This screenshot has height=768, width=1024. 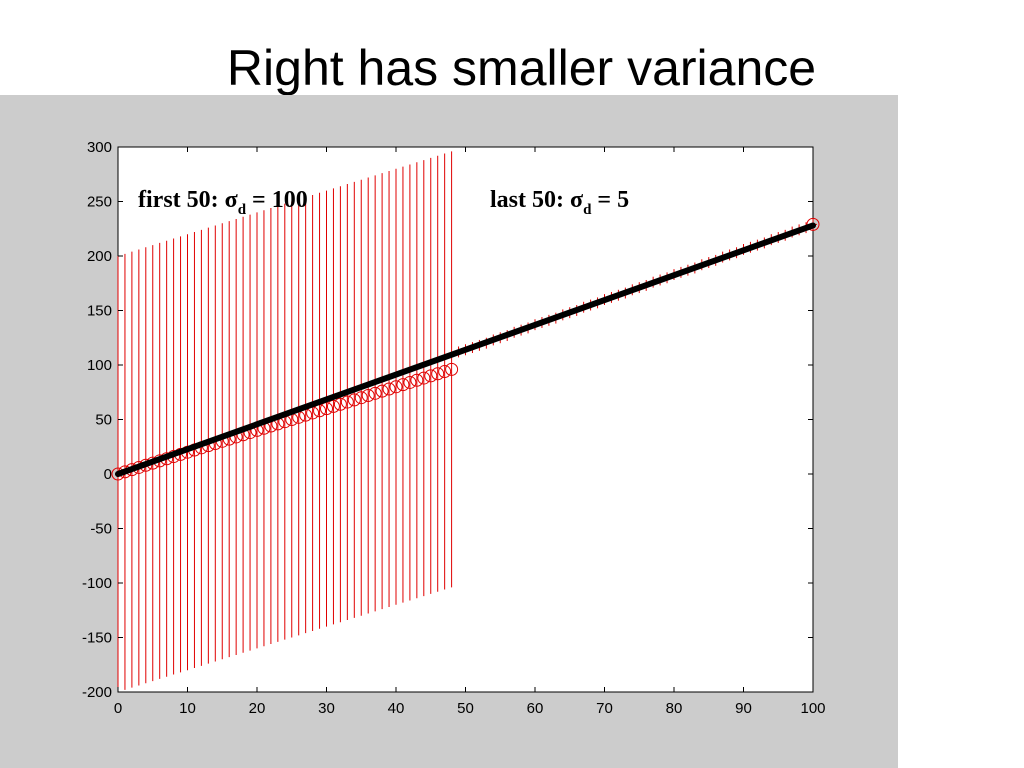 I want to click on x-tick-label: 70, so click(x=604, y=708).